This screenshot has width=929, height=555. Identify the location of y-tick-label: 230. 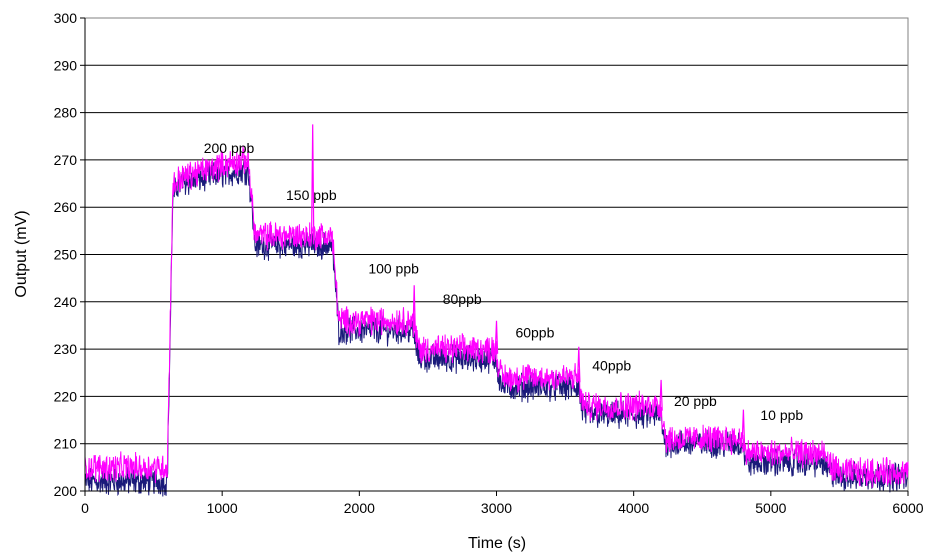
(66, 349).